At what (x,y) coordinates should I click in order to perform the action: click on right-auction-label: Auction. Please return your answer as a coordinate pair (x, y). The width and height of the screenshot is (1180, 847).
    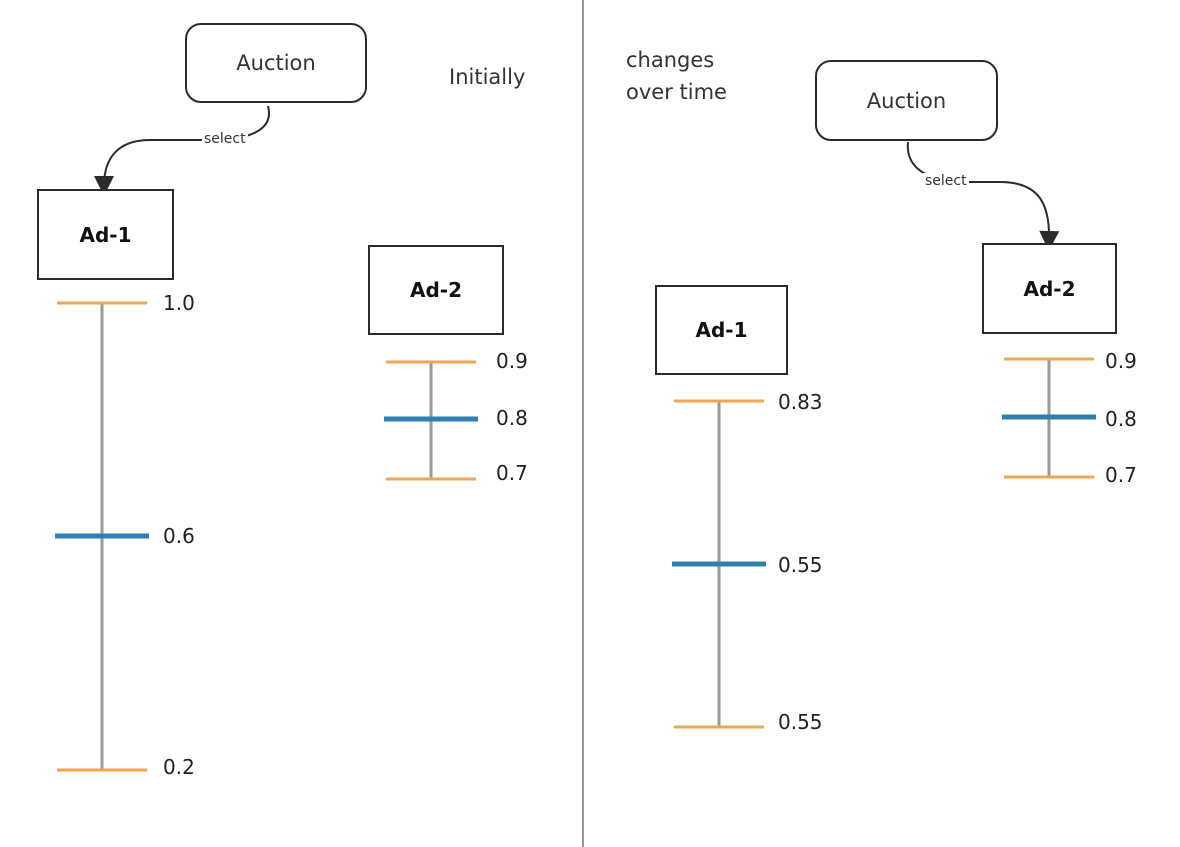
    Looking at the image, I should click on (906, 100).